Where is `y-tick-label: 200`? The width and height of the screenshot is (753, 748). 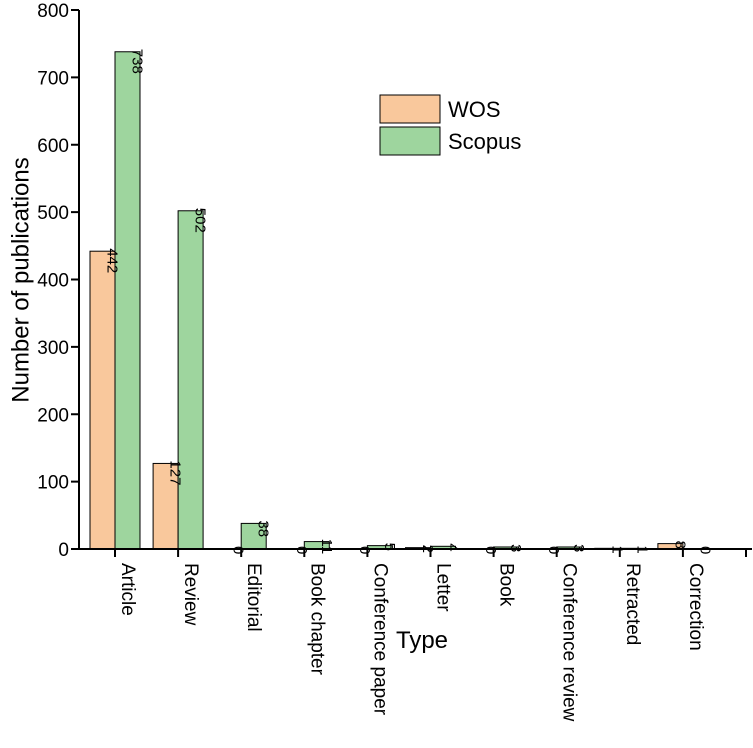 y-tick-label: 200 is located at coordinates (53, 415).